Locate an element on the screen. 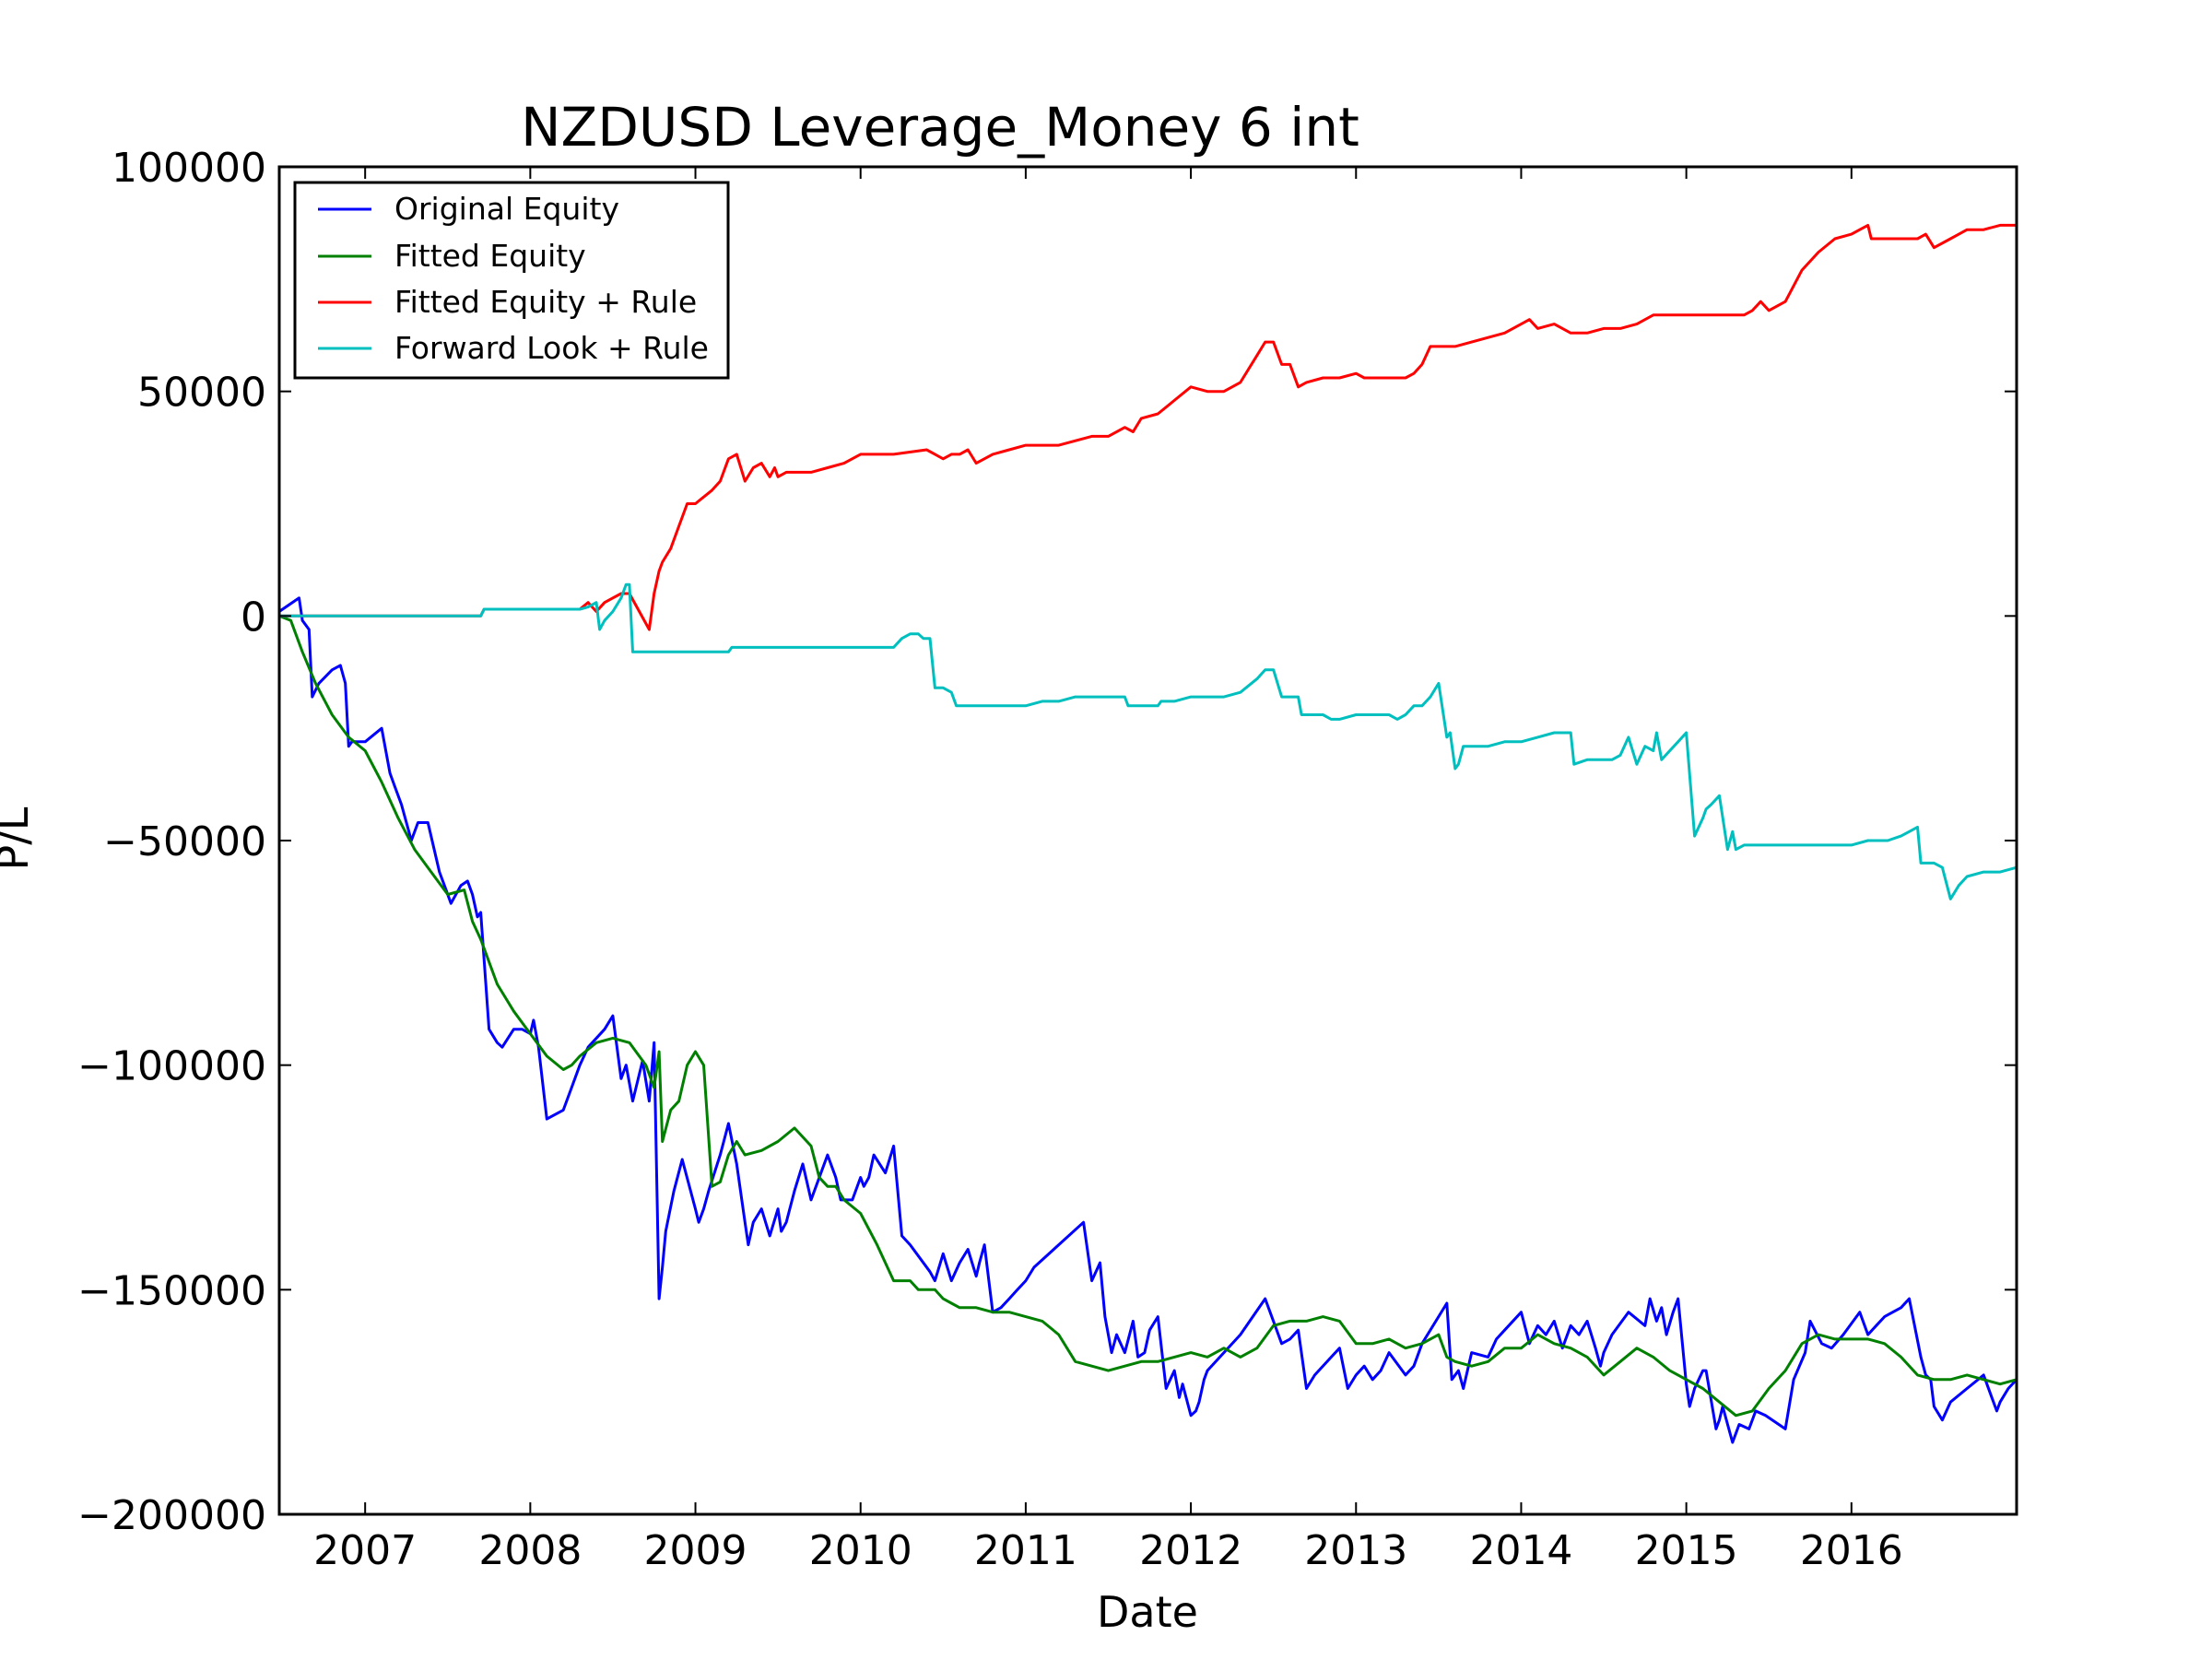 The width and height of the screenshot is (2212, 1659). legend-label-original-equity: Original Equity is located at coordinates (506, 209).